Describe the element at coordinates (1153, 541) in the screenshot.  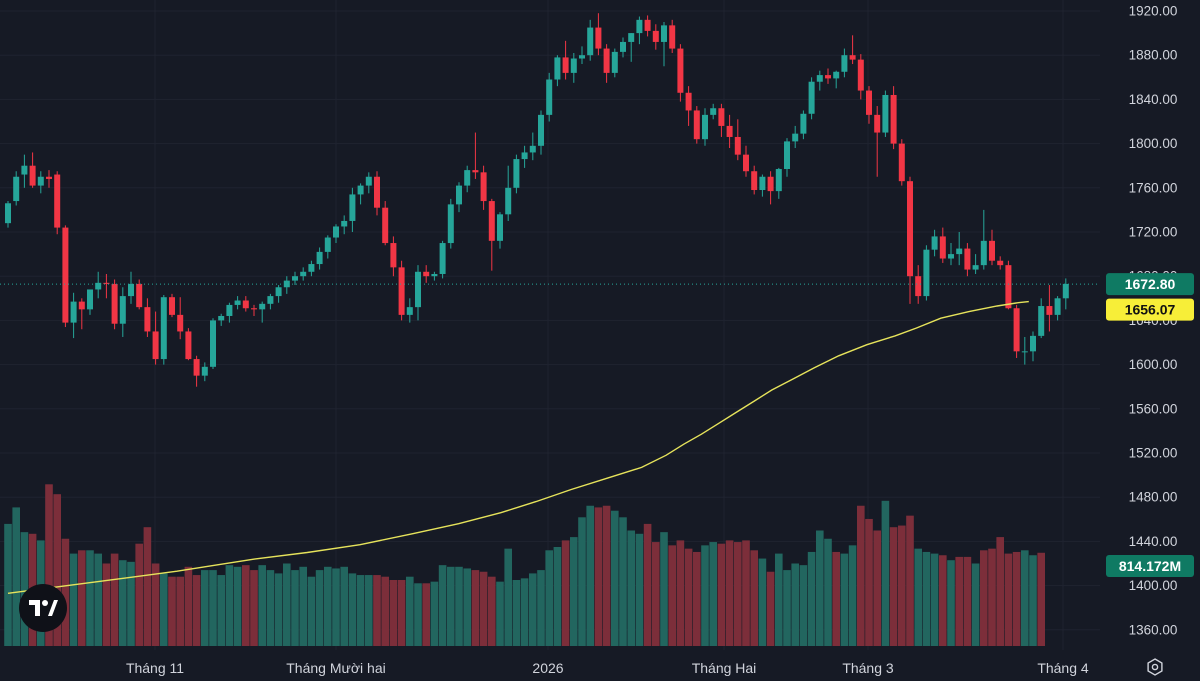
I see `y-tick-label: 1440.00` at that location.